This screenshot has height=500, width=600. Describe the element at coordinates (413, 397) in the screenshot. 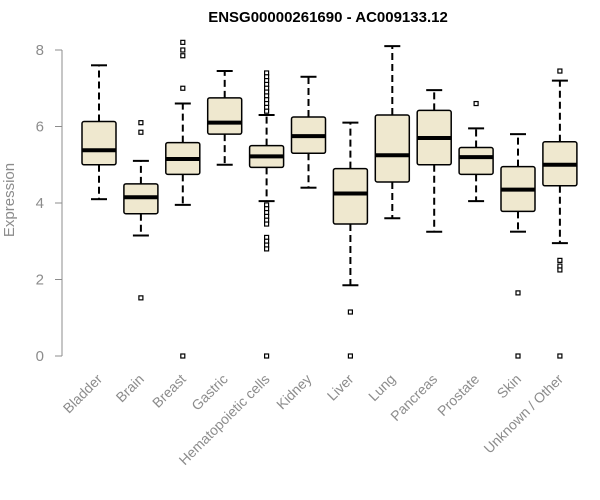

I see `category-label: Pancreas` at that location.